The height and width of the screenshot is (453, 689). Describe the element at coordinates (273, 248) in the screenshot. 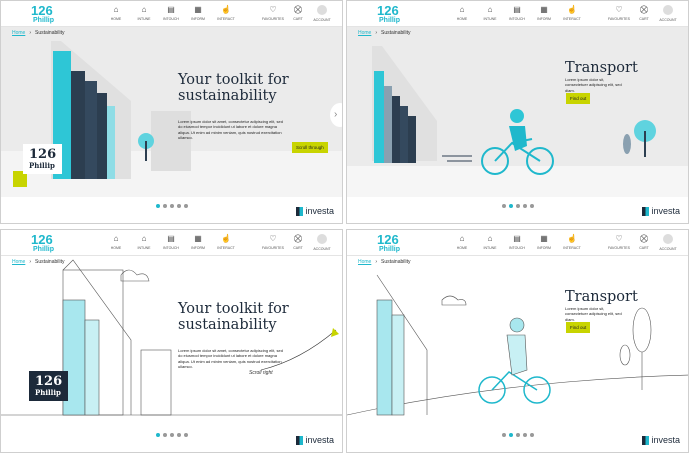

I see `nav-label: FAVOURITES` at that location.